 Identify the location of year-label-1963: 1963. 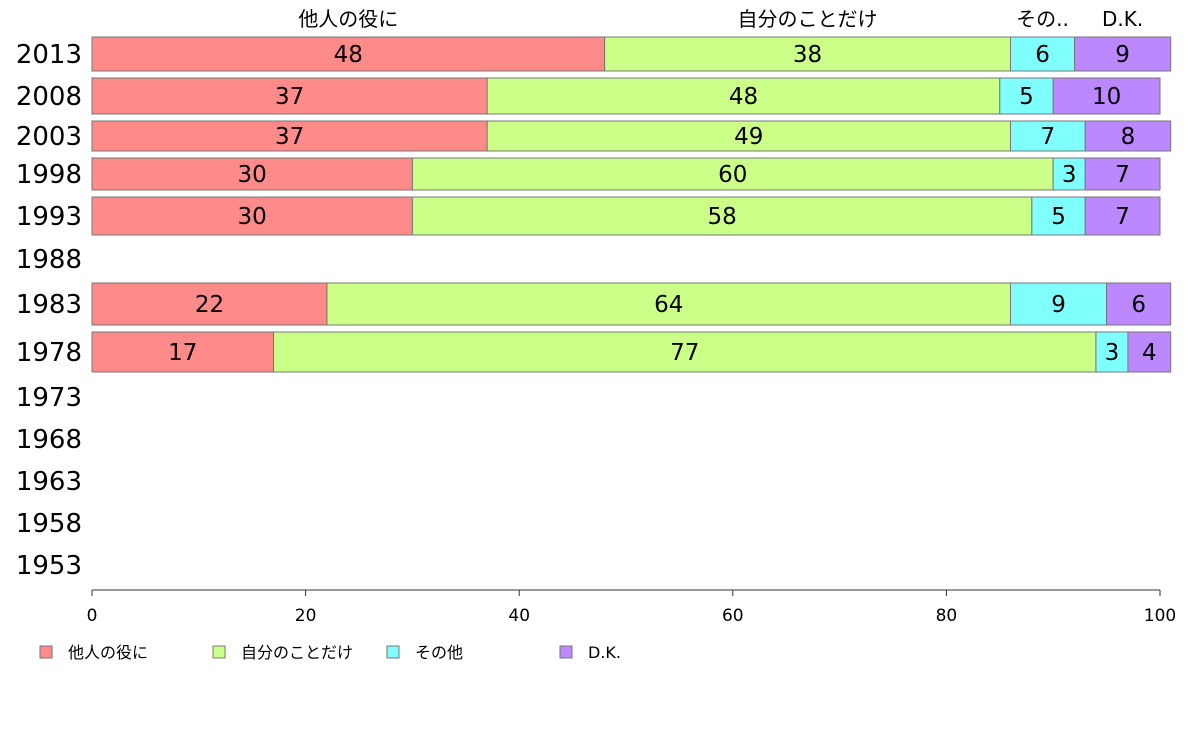
(49, 482).